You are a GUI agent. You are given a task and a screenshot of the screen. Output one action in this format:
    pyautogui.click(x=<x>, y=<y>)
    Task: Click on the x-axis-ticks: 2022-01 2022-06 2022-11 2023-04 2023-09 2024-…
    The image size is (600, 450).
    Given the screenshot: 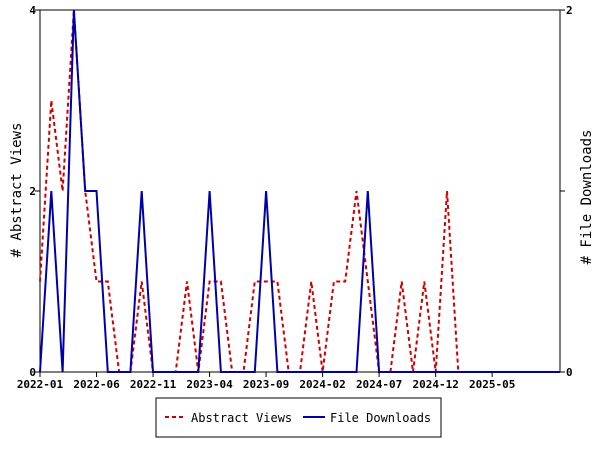 What is the action you would take?
    pyautogui.click(x=266, y=381)
    